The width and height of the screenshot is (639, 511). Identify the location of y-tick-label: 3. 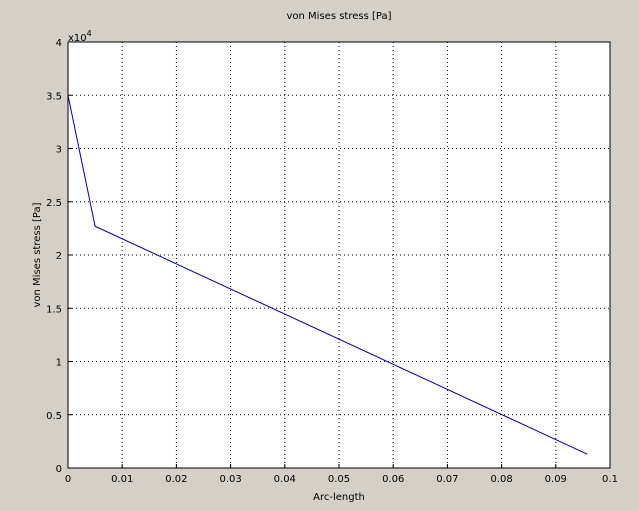
(59, 150).